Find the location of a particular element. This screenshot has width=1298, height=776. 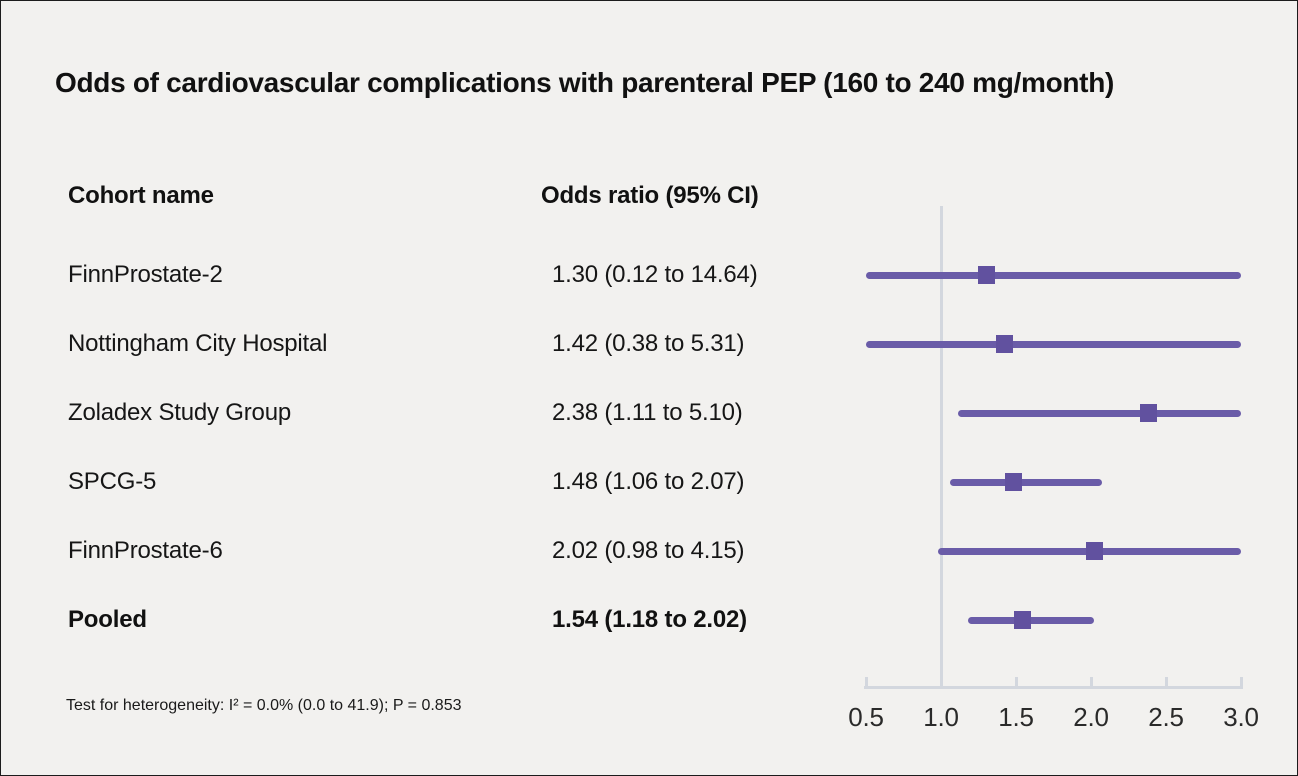

x-axis-tick-label: 1.5 is located at coordinates (1016, 717).